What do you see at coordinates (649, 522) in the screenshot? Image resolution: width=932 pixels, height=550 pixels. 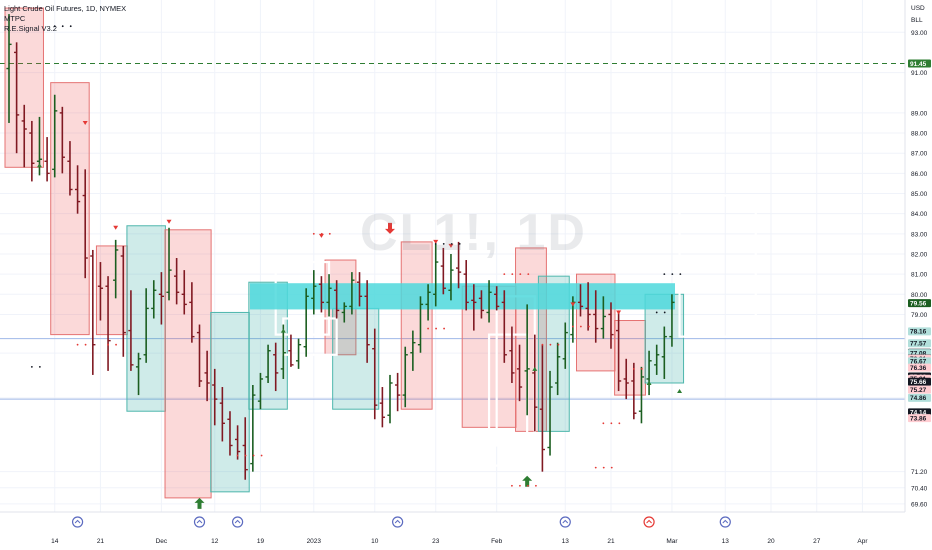 I see `news-flash-icon` at bounding box center [649, 522].